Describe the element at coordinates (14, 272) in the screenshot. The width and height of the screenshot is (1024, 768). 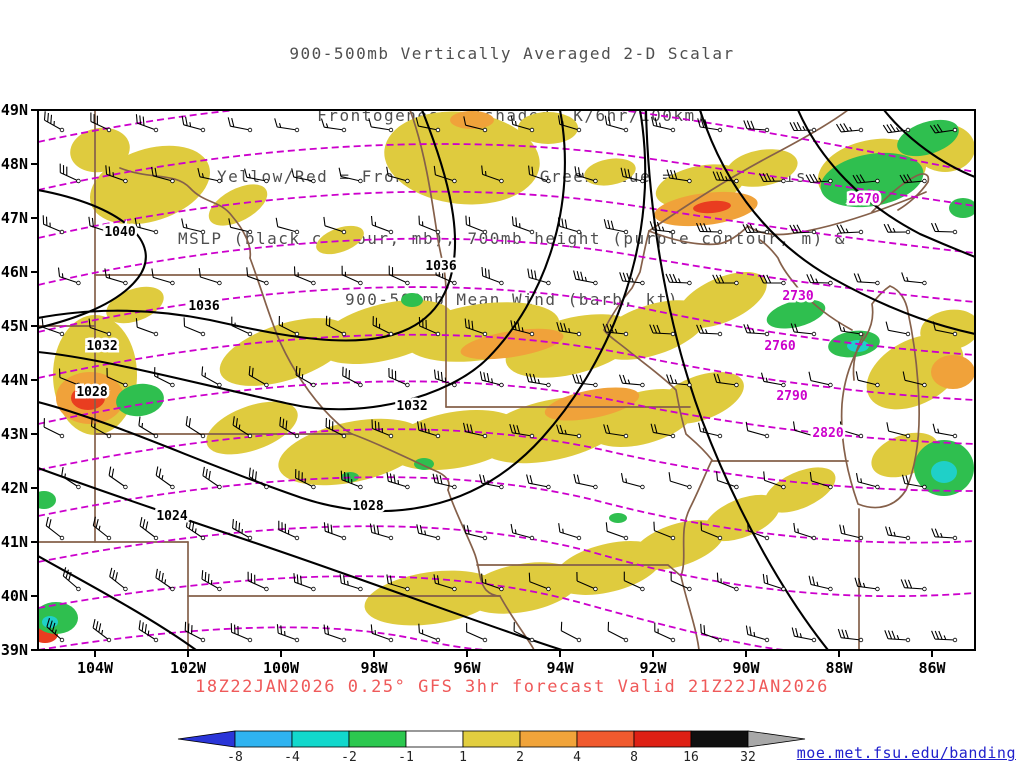
I see `svg-text: 46N` at that location.